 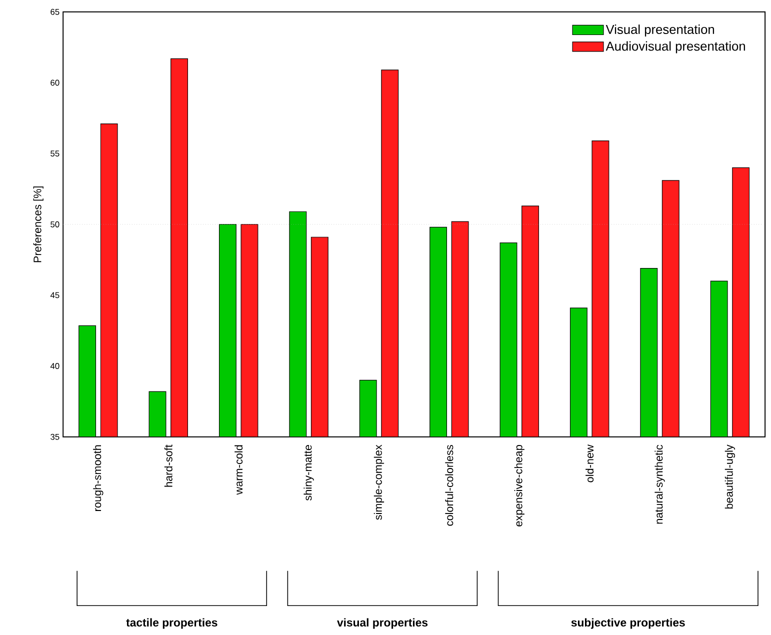 What do you see at coordinates (309, 472) in the screenshot?
I see `x-tick-label: shiny-matte` at bounding box center [309, 472].